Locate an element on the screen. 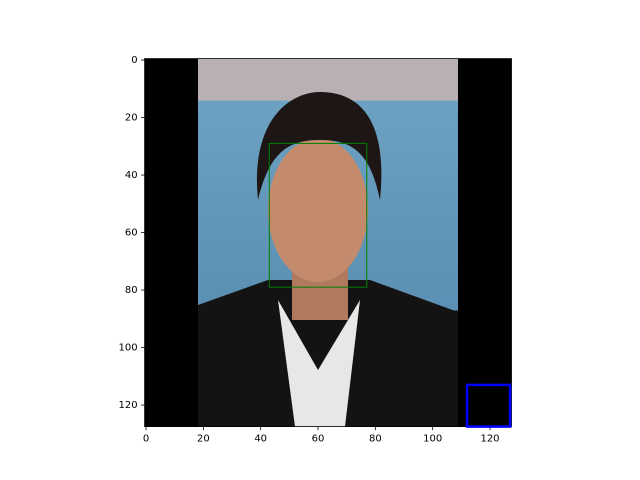 Image resolution: width=640 pixels, height=480 pixels. photo-suit is located at coordinates (328, 353).